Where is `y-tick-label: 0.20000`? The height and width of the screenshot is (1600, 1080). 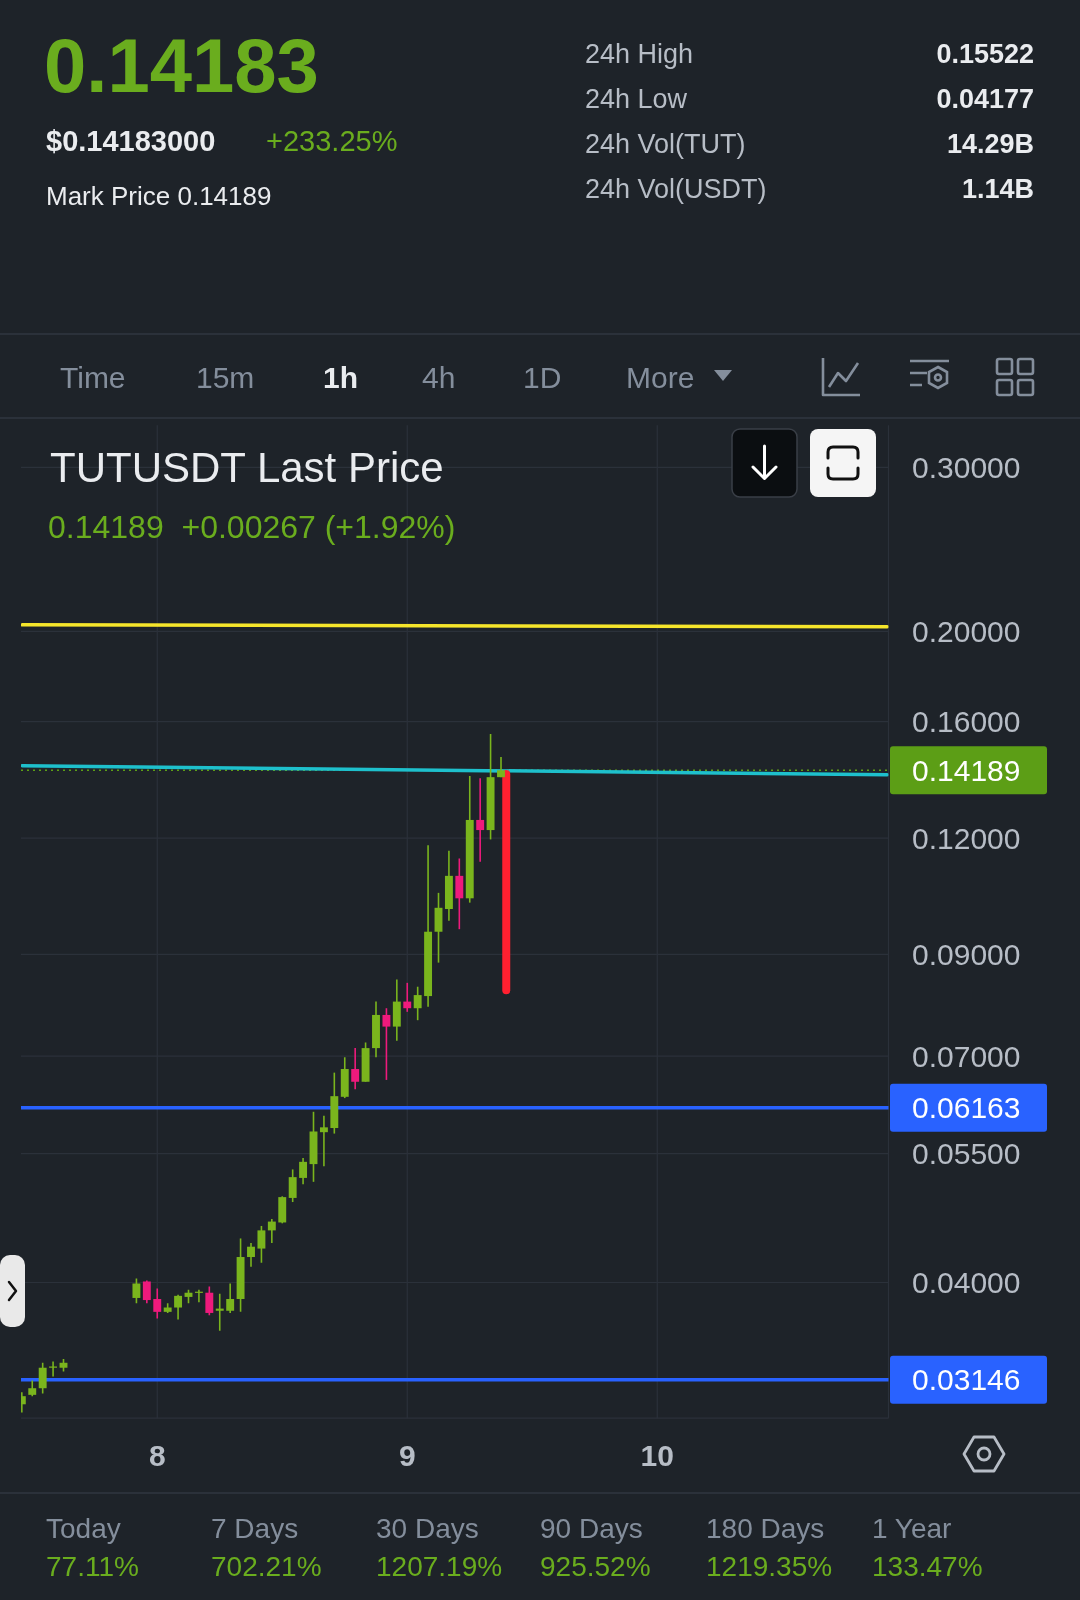 y-tick-label: 0.20000 is located at coordinates (966, 631).